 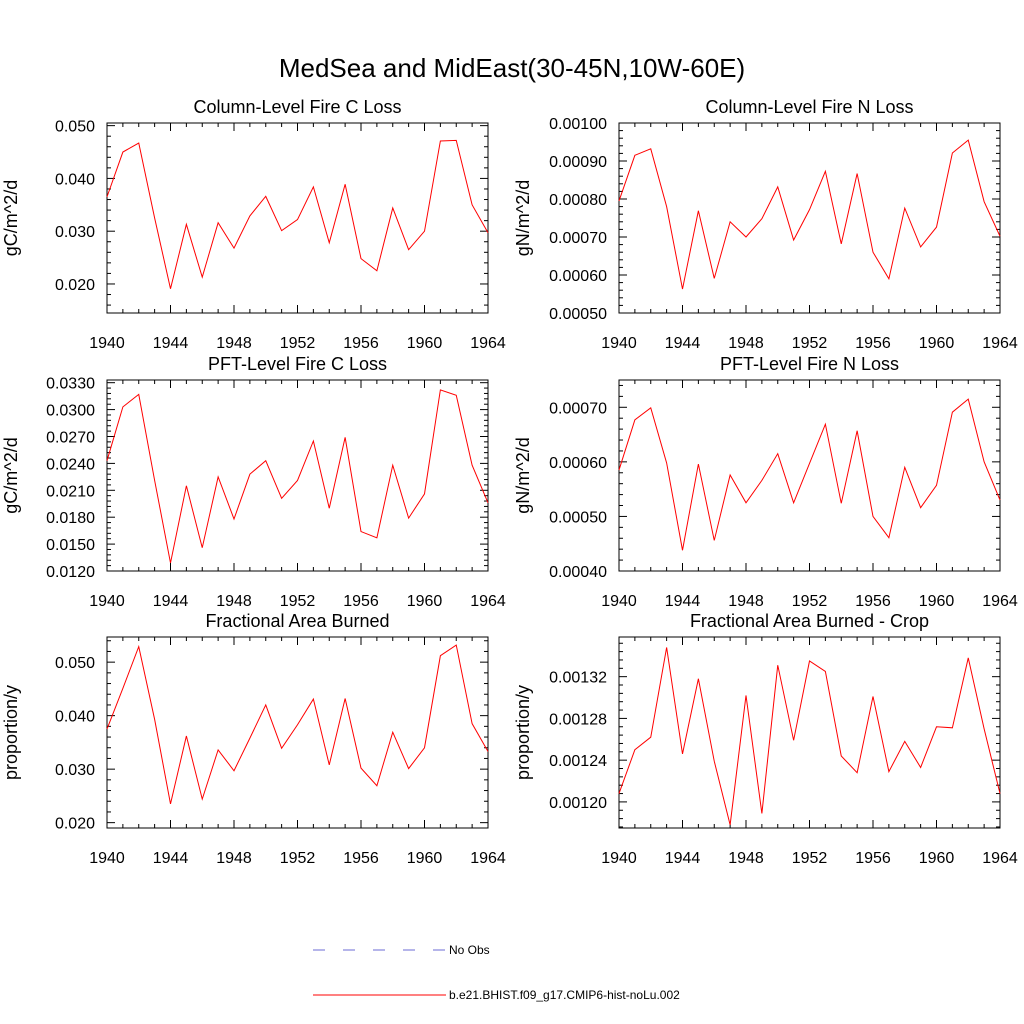 What do you see at coordinates (171, 343) in the screenshot?
I see `panel-1-xtick-label-1944: 1944` at bounding box center [171, 343].